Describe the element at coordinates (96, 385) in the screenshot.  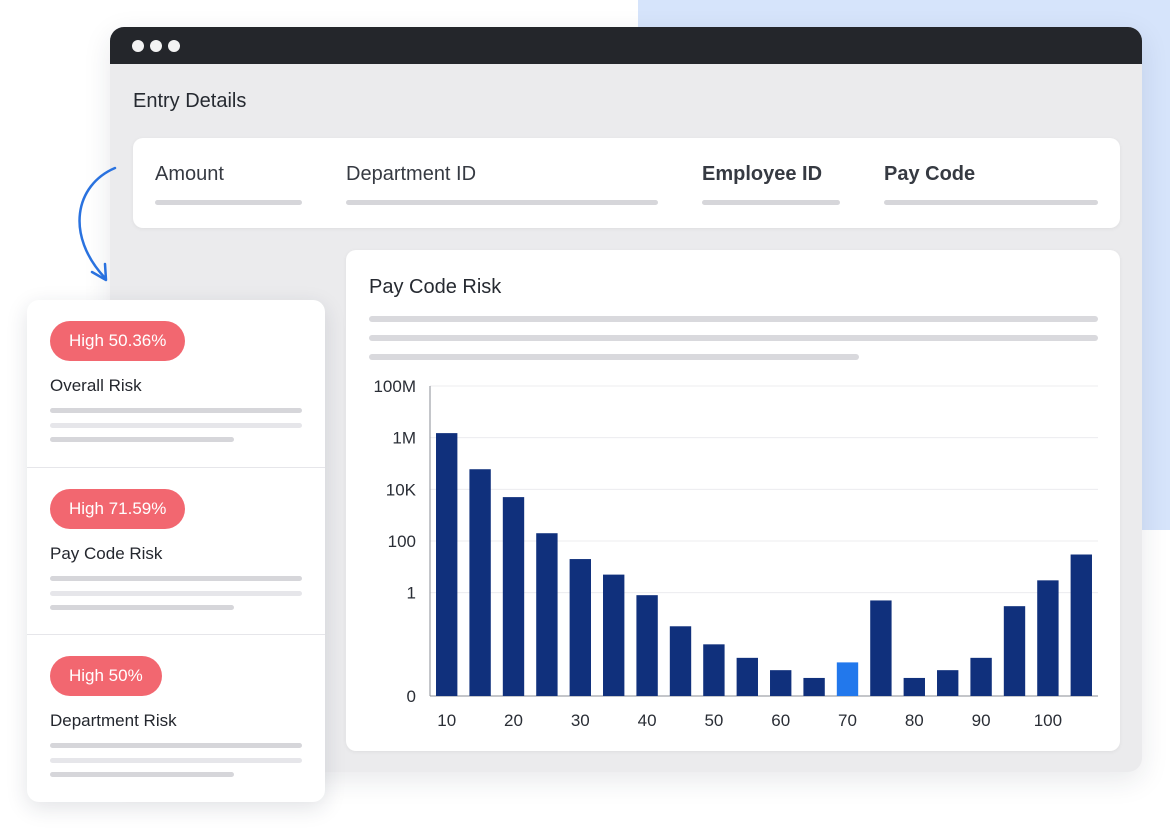
I see `risk-name: Overall Risk` at that location.